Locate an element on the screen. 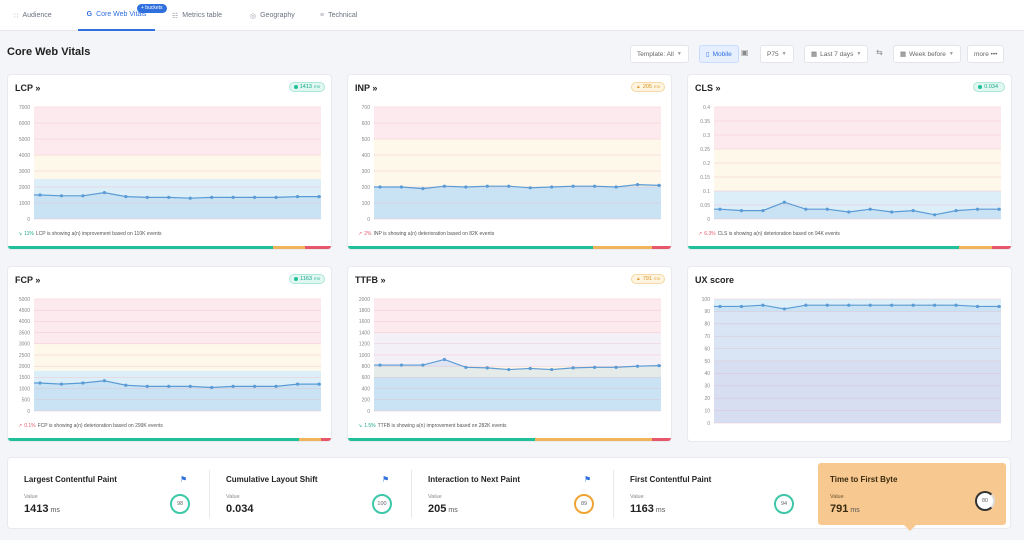 The image size is (1024, 540). y-tick-label: 30 is located at coordinates (707, 387).